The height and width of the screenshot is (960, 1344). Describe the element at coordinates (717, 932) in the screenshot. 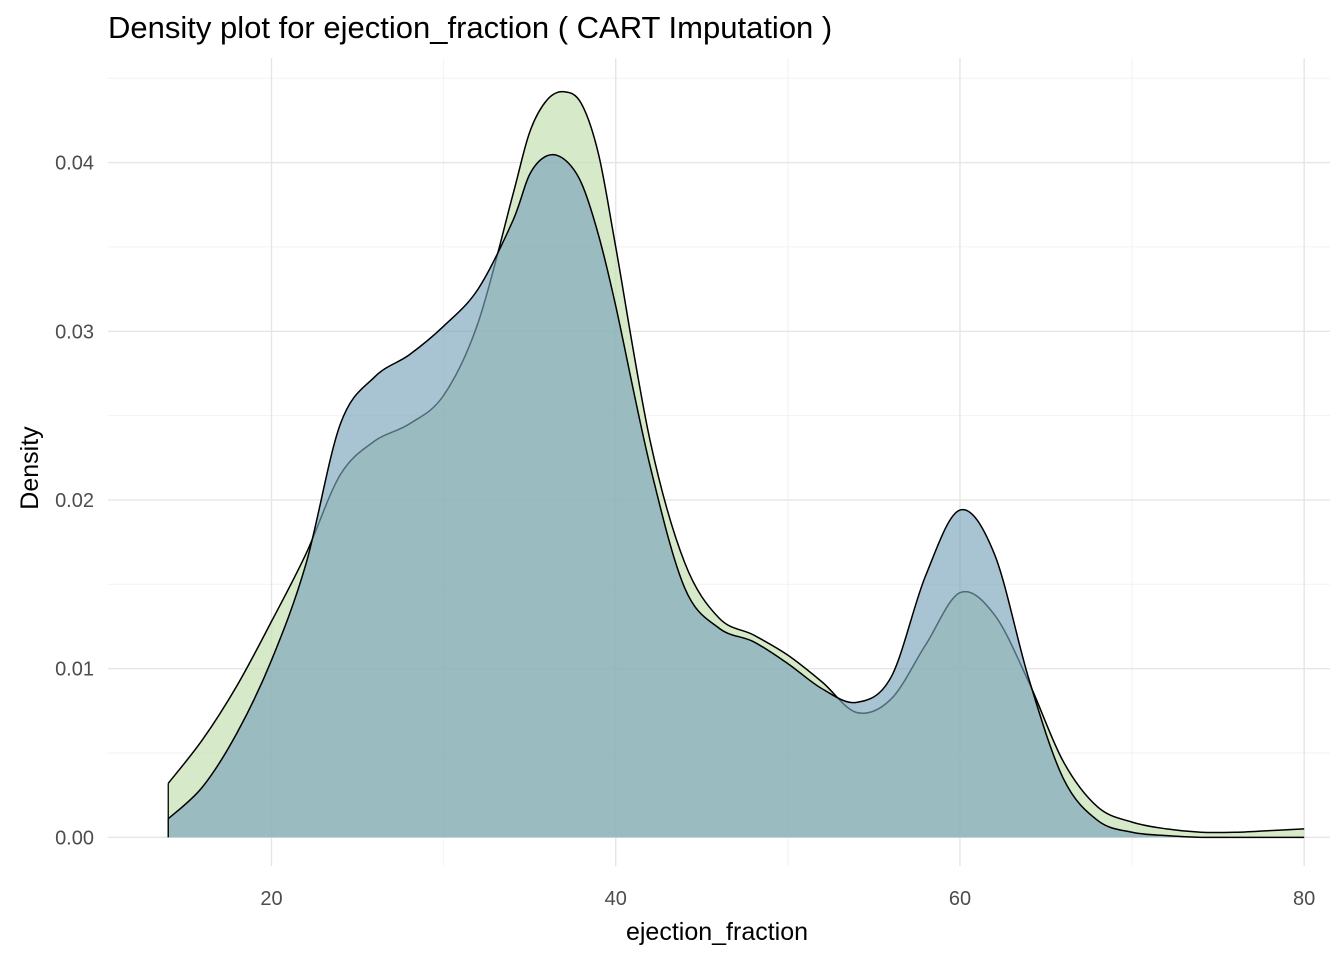

I see `x-axis-title: ejection_fraction` at that location.